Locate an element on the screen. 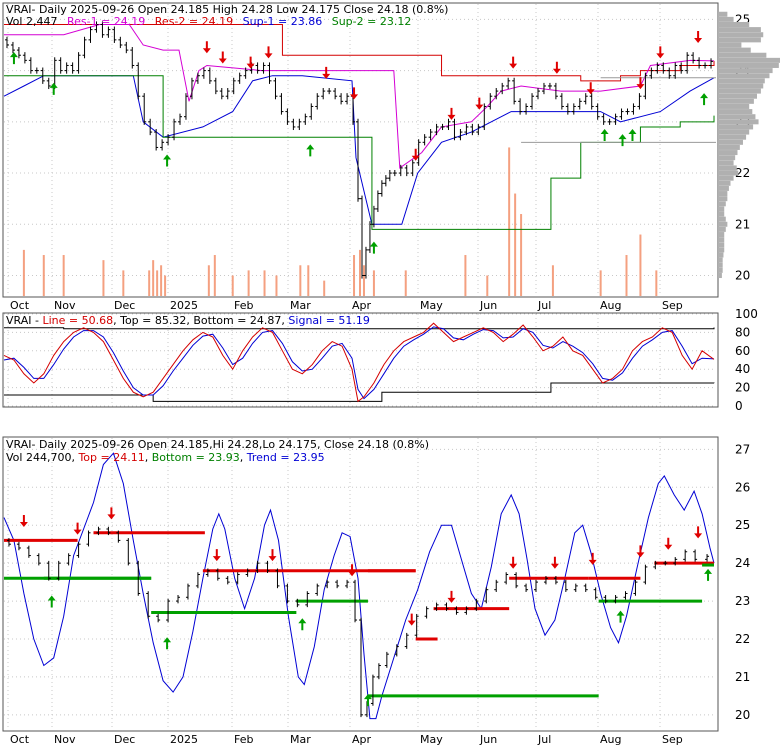  stochastic-legend-top: Top = 85.32 is located at coordinates (152, 320).